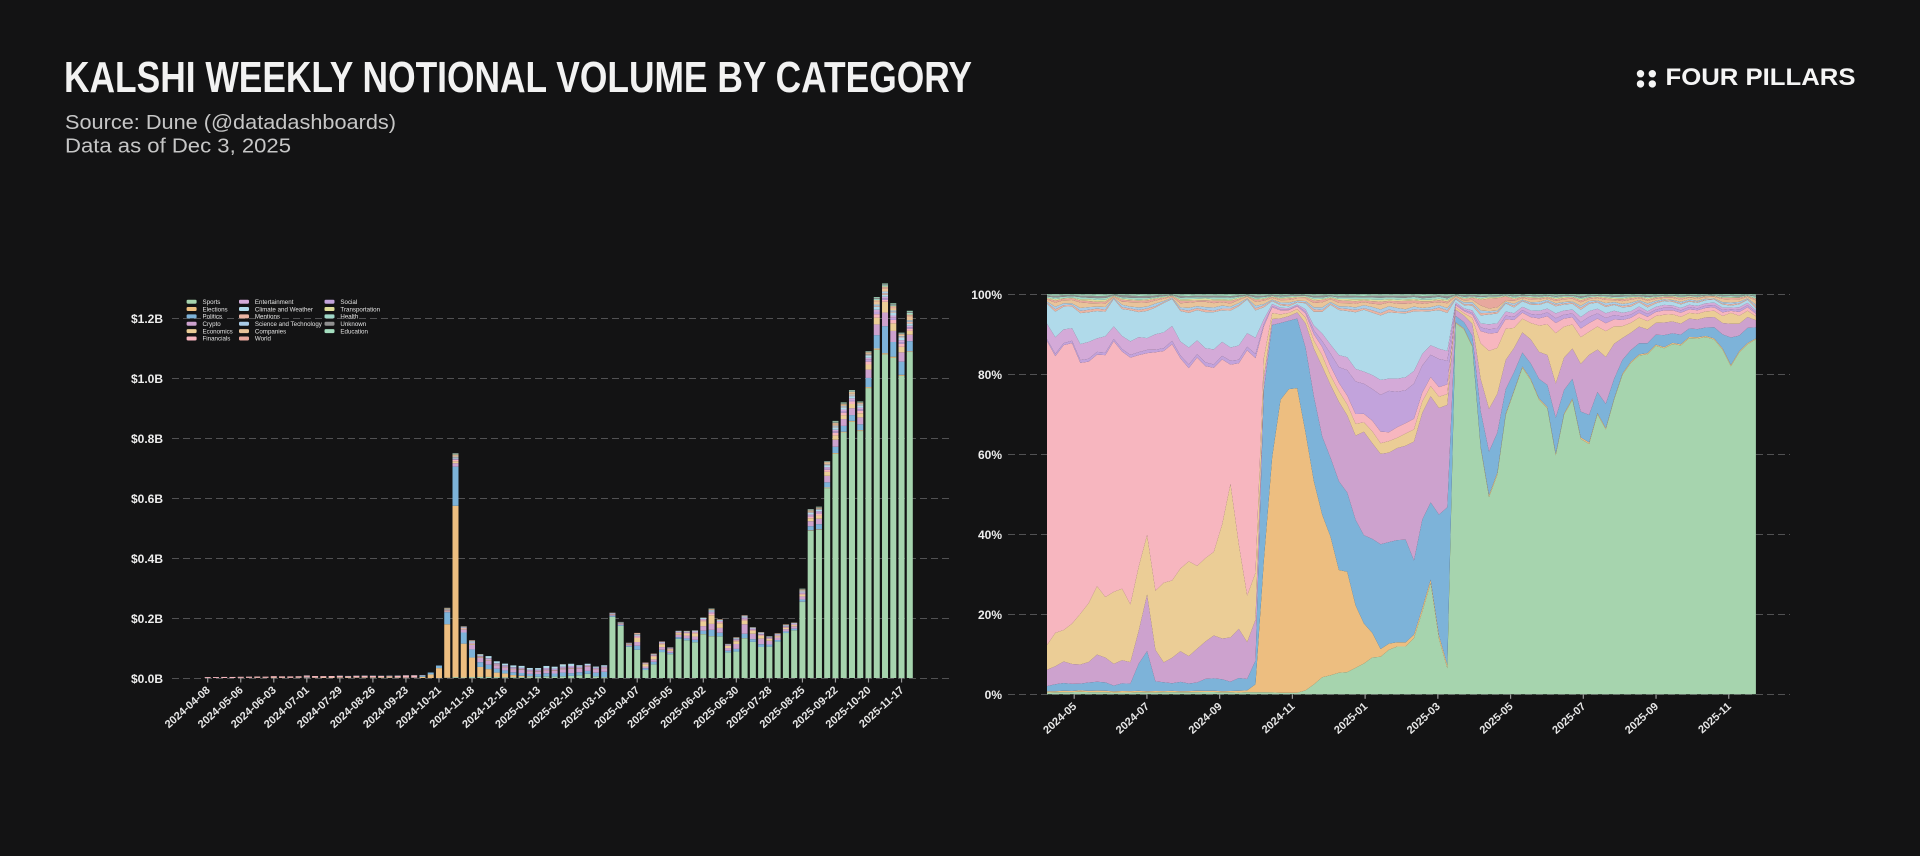 The image size is (1920, 856). Describe the element at coordinates (147, 619) in the screenshot. I see `svg-text: $0.2B` at that location.